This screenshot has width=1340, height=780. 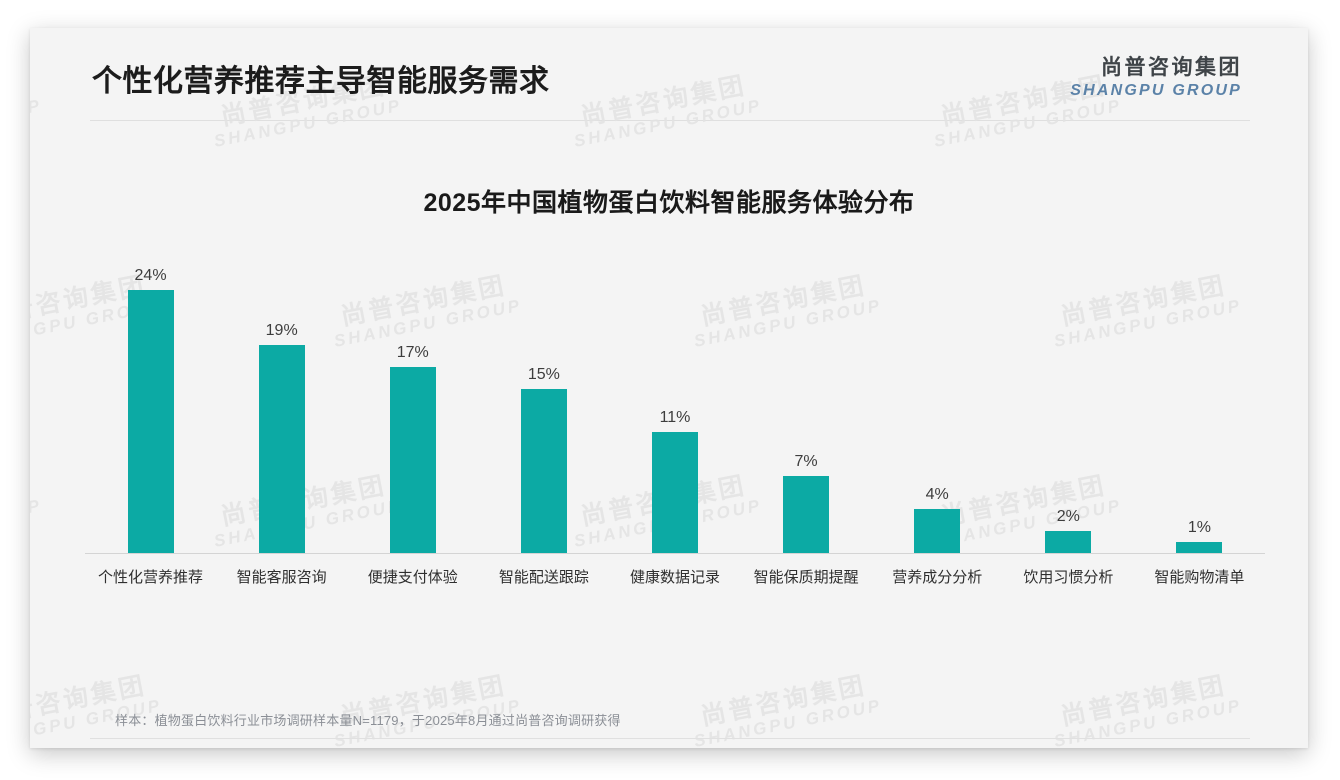 I want to click on x-label-slot: 个性化营养推荐, so click(x=150, y=576).